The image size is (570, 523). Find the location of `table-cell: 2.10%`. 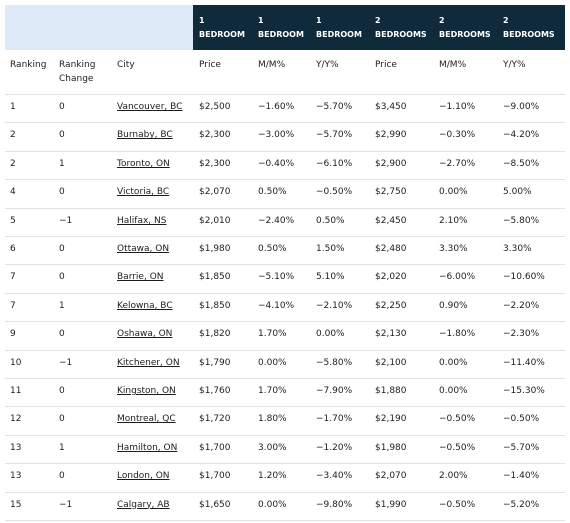

table-cell: 2.10% is located at coordinates (453, 220).